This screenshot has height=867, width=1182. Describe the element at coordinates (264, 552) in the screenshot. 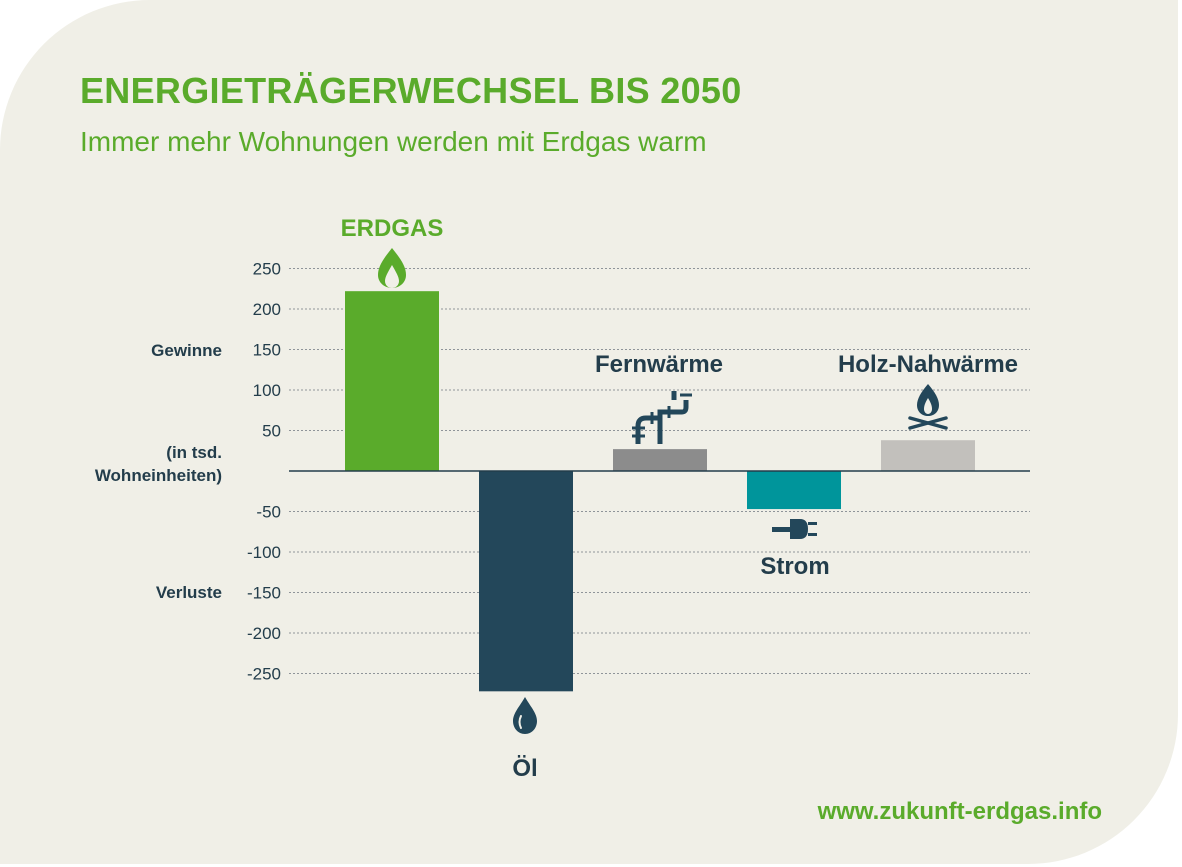

I see `y-tick-label: -100` at that location.